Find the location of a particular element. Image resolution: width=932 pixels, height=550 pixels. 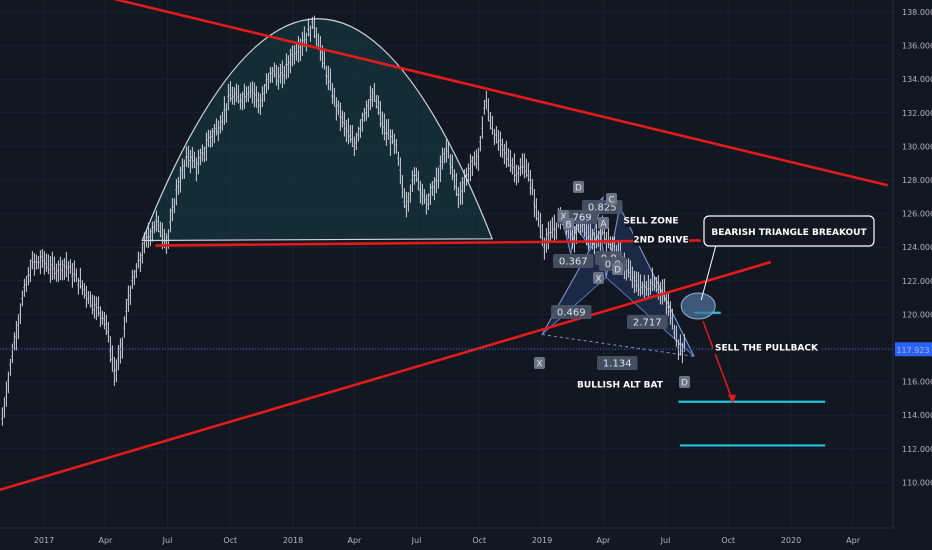

ratio-xb: 0.469 is located at coordinates (571, 312).